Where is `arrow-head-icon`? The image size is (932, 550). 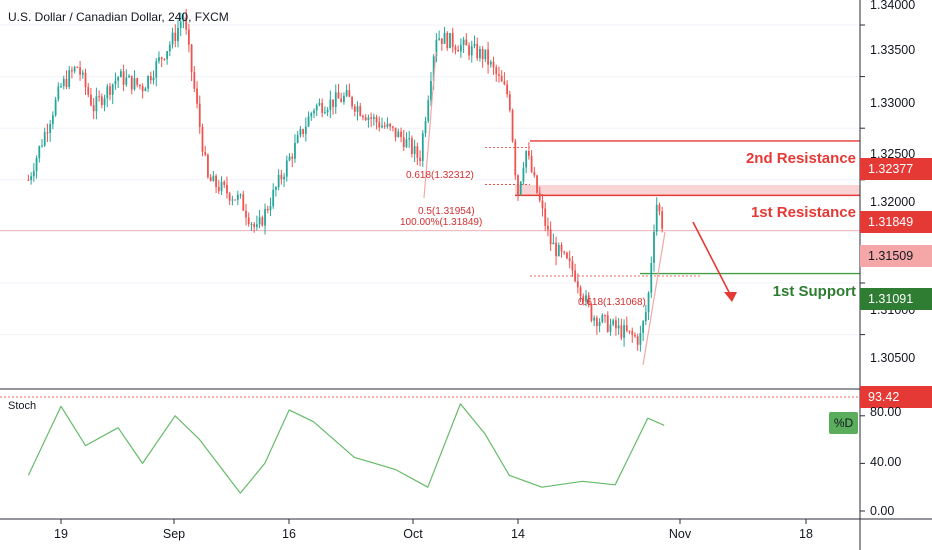
arrow-head-icon is located at coordinates (730, 297).